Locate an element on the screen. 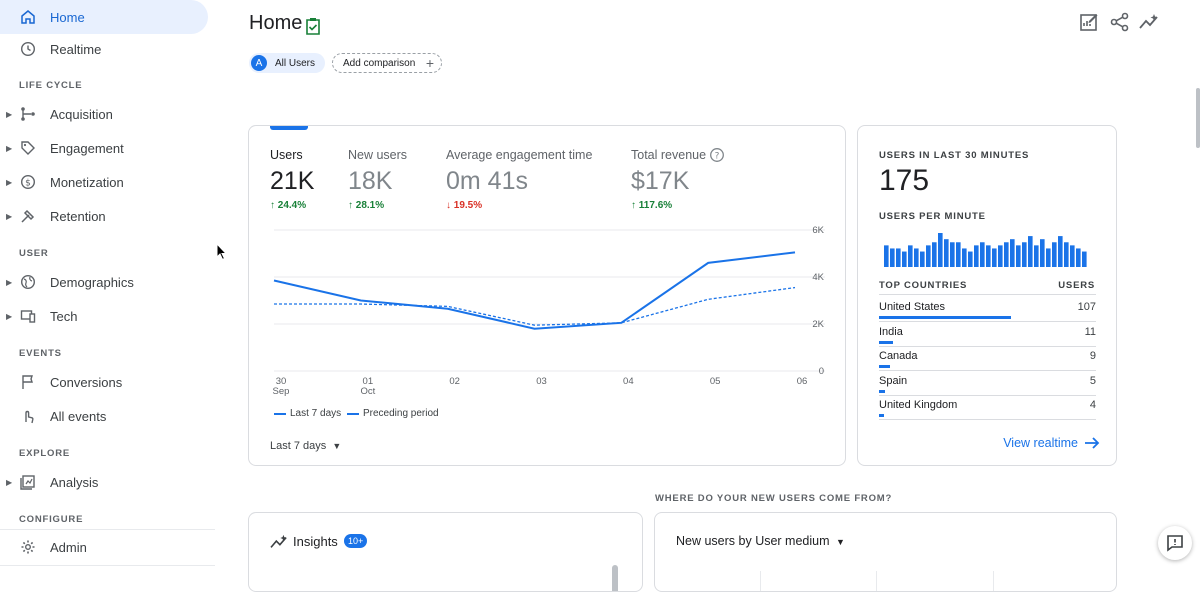 This screenshot has width=1200, height=592. arrow-right-icon is located at coordinates (1092, 443).